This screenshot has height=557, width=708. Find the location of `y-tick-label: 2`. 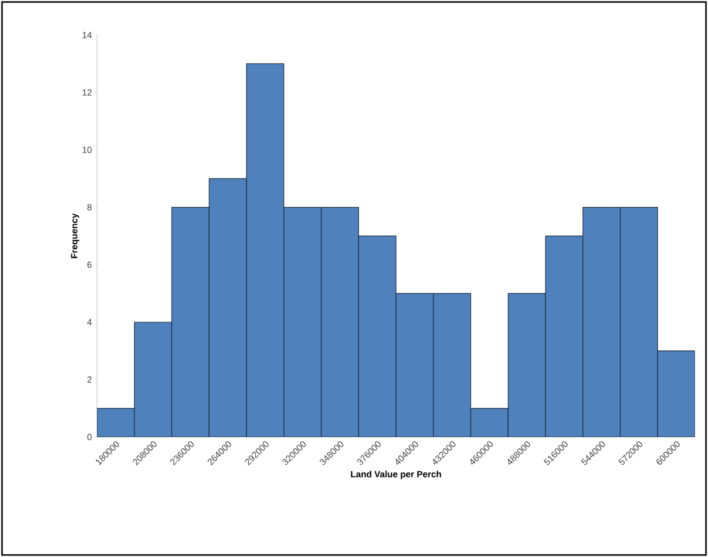

y-tick-label: 2 is located at coordinates (89, 379).